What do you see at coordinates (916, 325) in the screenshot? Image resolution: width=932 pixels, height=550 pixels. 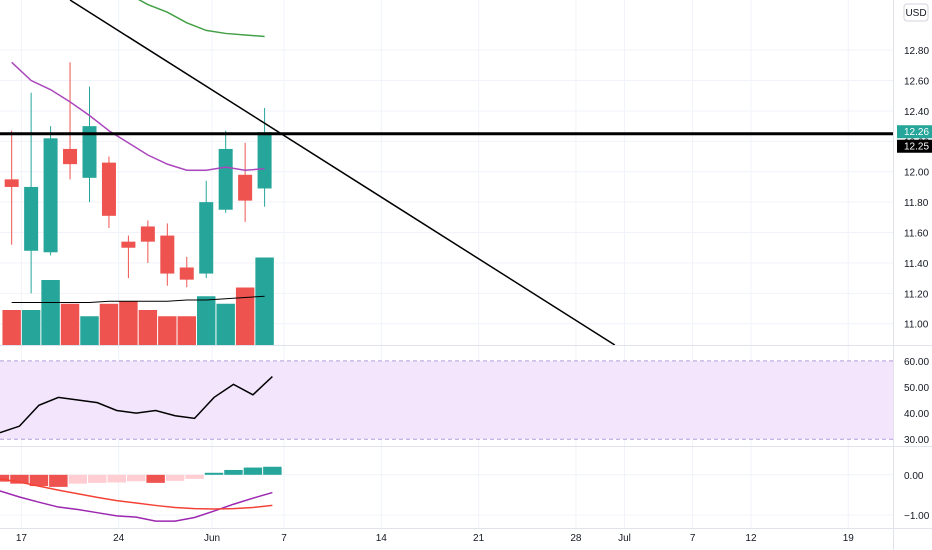 I see `price-tick-label: 11.00` at bounding box center [916, 325].